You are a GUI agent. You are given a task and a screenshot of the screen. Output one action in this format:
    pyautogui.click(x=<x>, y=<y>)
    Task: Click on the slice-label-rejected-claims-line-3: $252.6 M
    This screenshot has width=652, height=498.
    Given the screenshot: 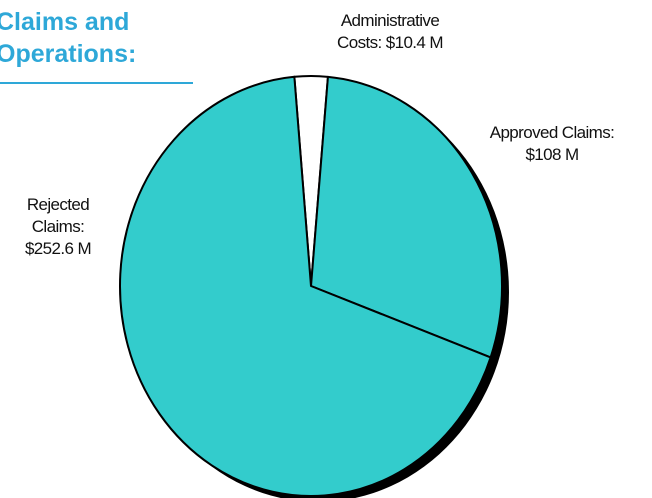 What is the action you would take?
    pyautogui.click(x=58, y=248)
    